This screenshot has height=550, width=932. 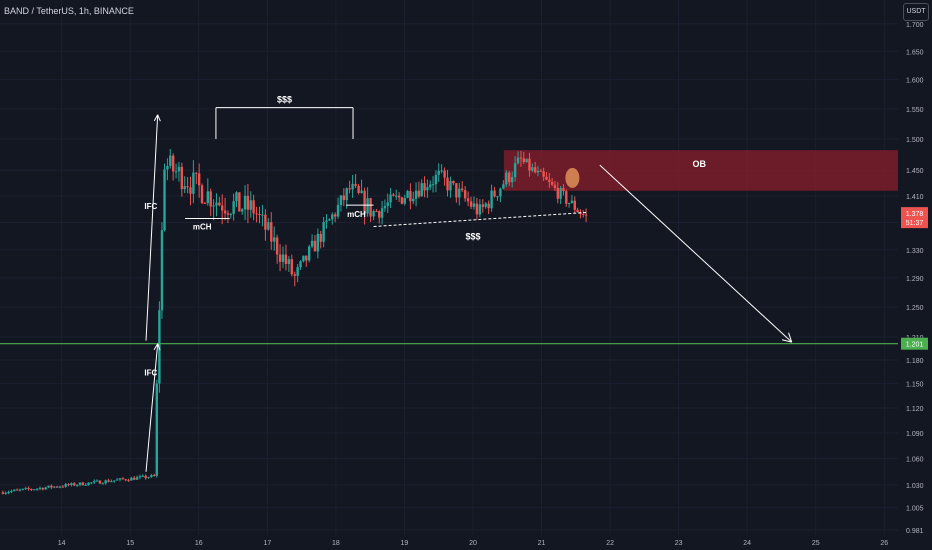 What do you see at coordinates (915, 460) in the screenshot?
I see `y-tick-label: 1.060` at bounding box center [915, 460].